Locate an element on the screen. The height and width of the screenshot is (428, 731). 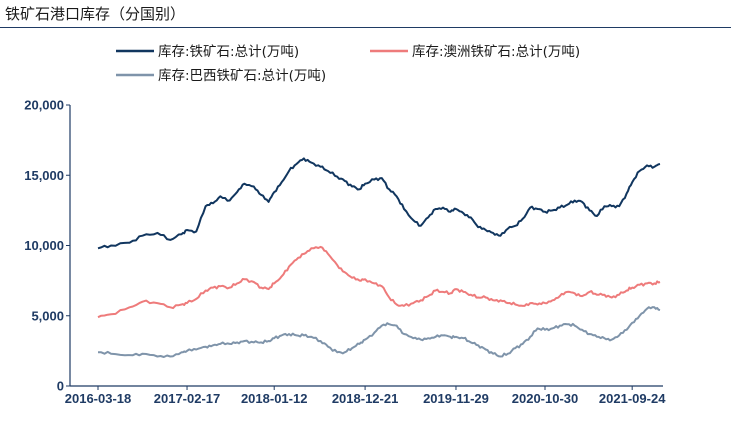
x-tick-label: 2021-09-24 is located at coordinates (632, 398).